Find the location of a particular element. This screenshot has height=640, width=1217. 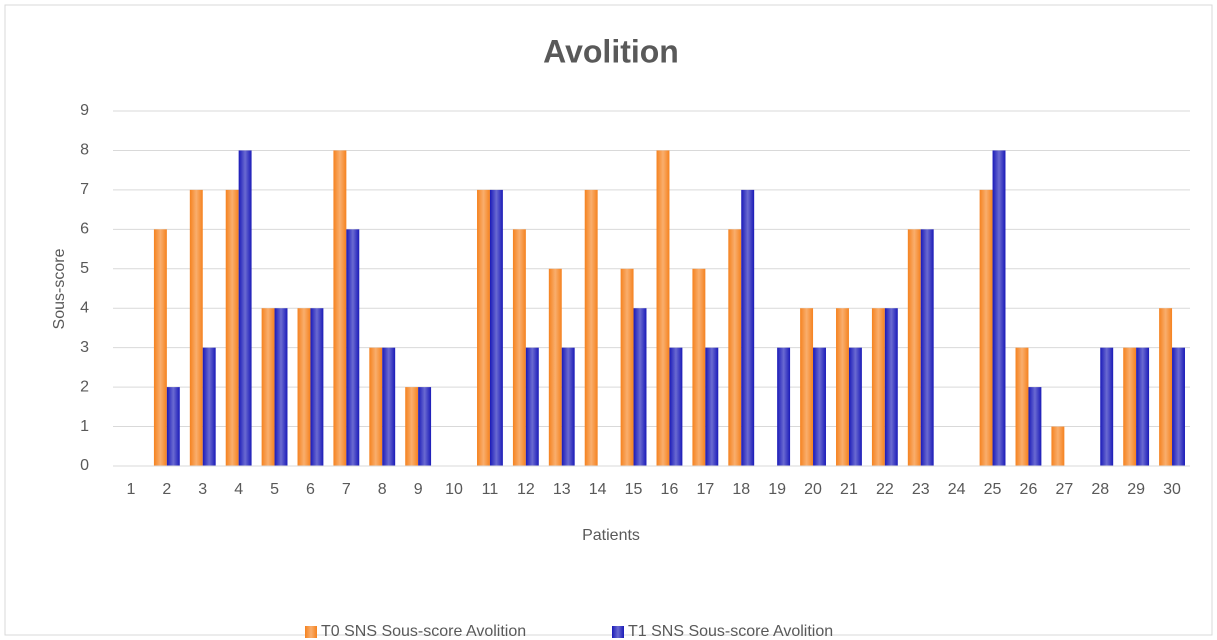

y-tick-label: 5 is located at coordinates (84, 268).